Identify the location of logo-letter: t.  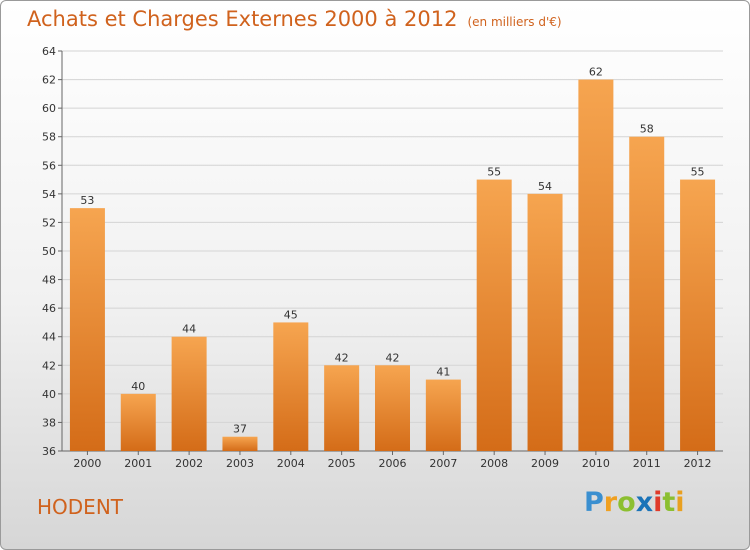
(669, 502).